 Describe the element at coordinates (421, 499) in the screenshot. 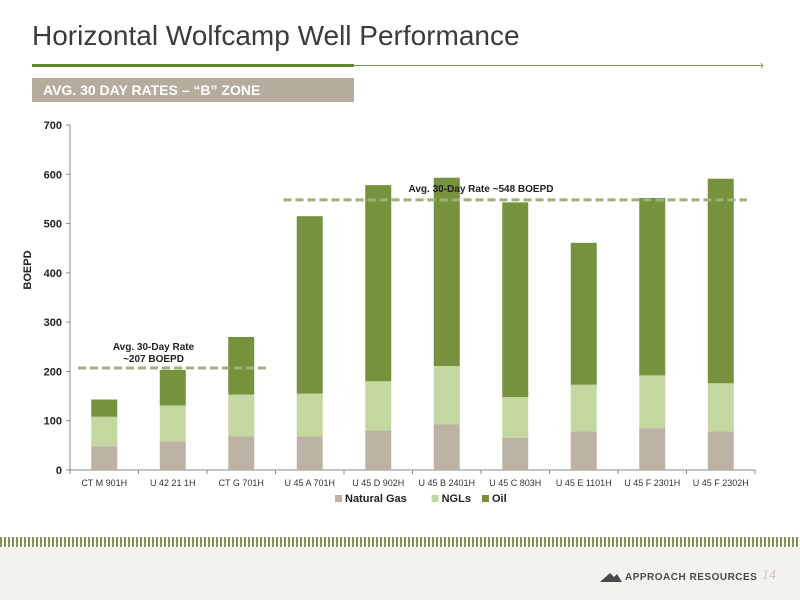

I see `chart-legend: Natural Gas NGLs Oil` at that location.